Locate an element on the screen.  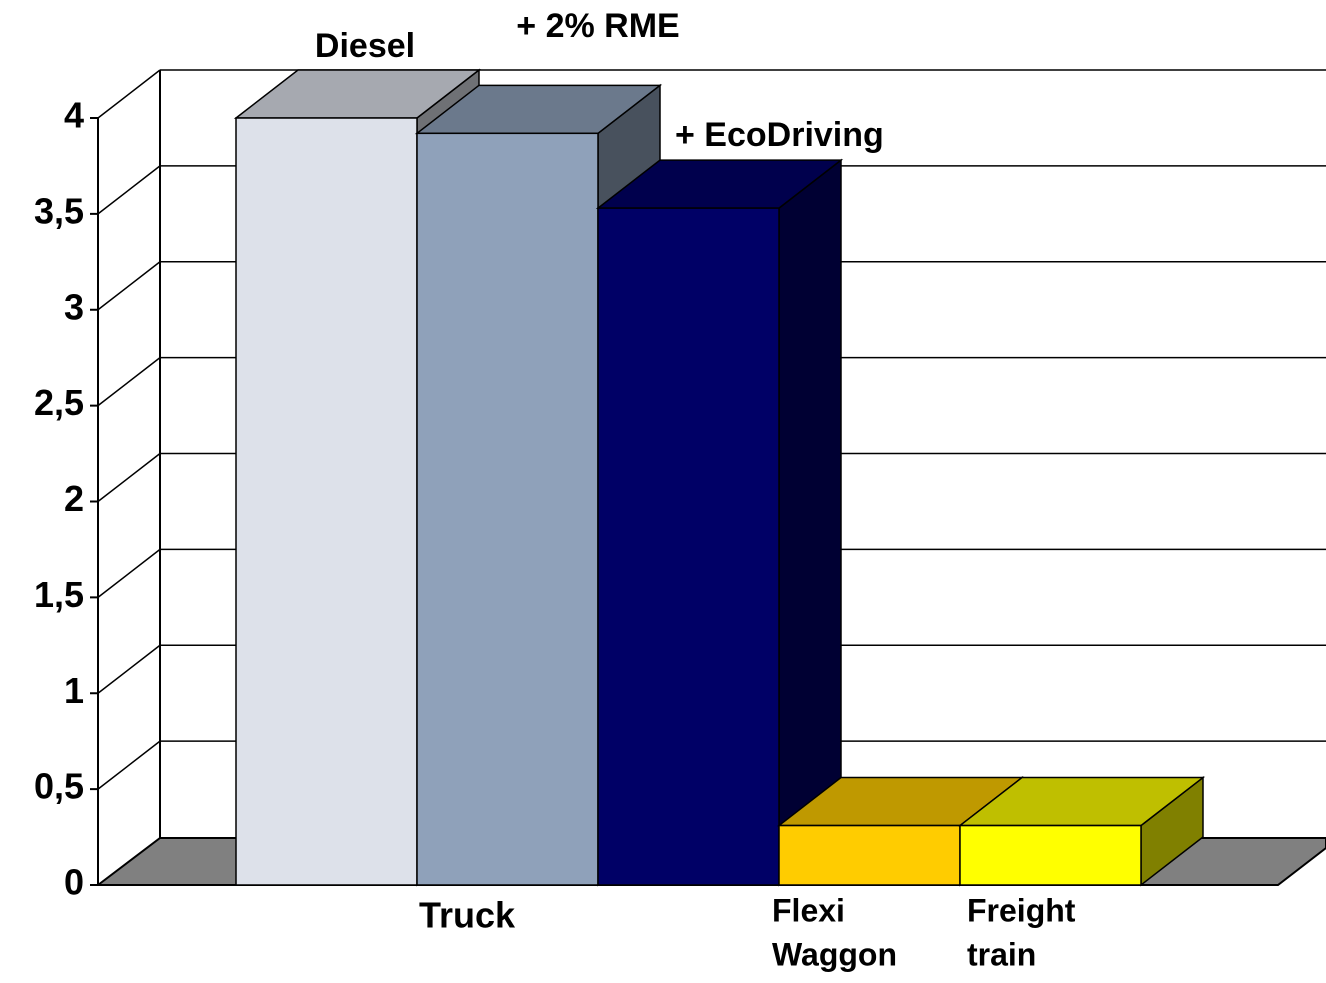
y-tick-label: 3 is located at coordinates (74, 306).